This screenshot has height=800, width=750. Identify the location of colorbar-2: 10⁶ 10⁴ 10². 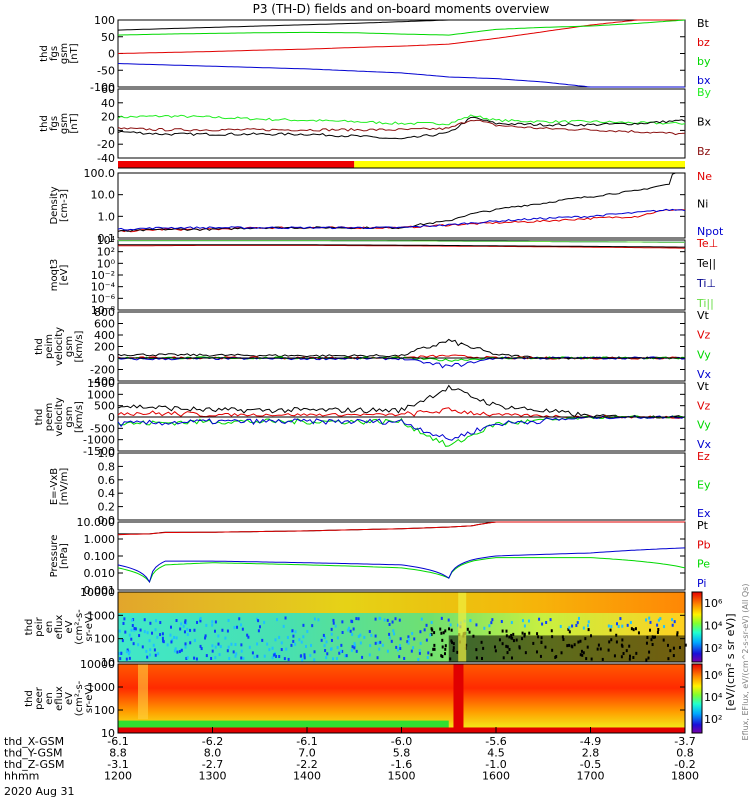
(707, 698).